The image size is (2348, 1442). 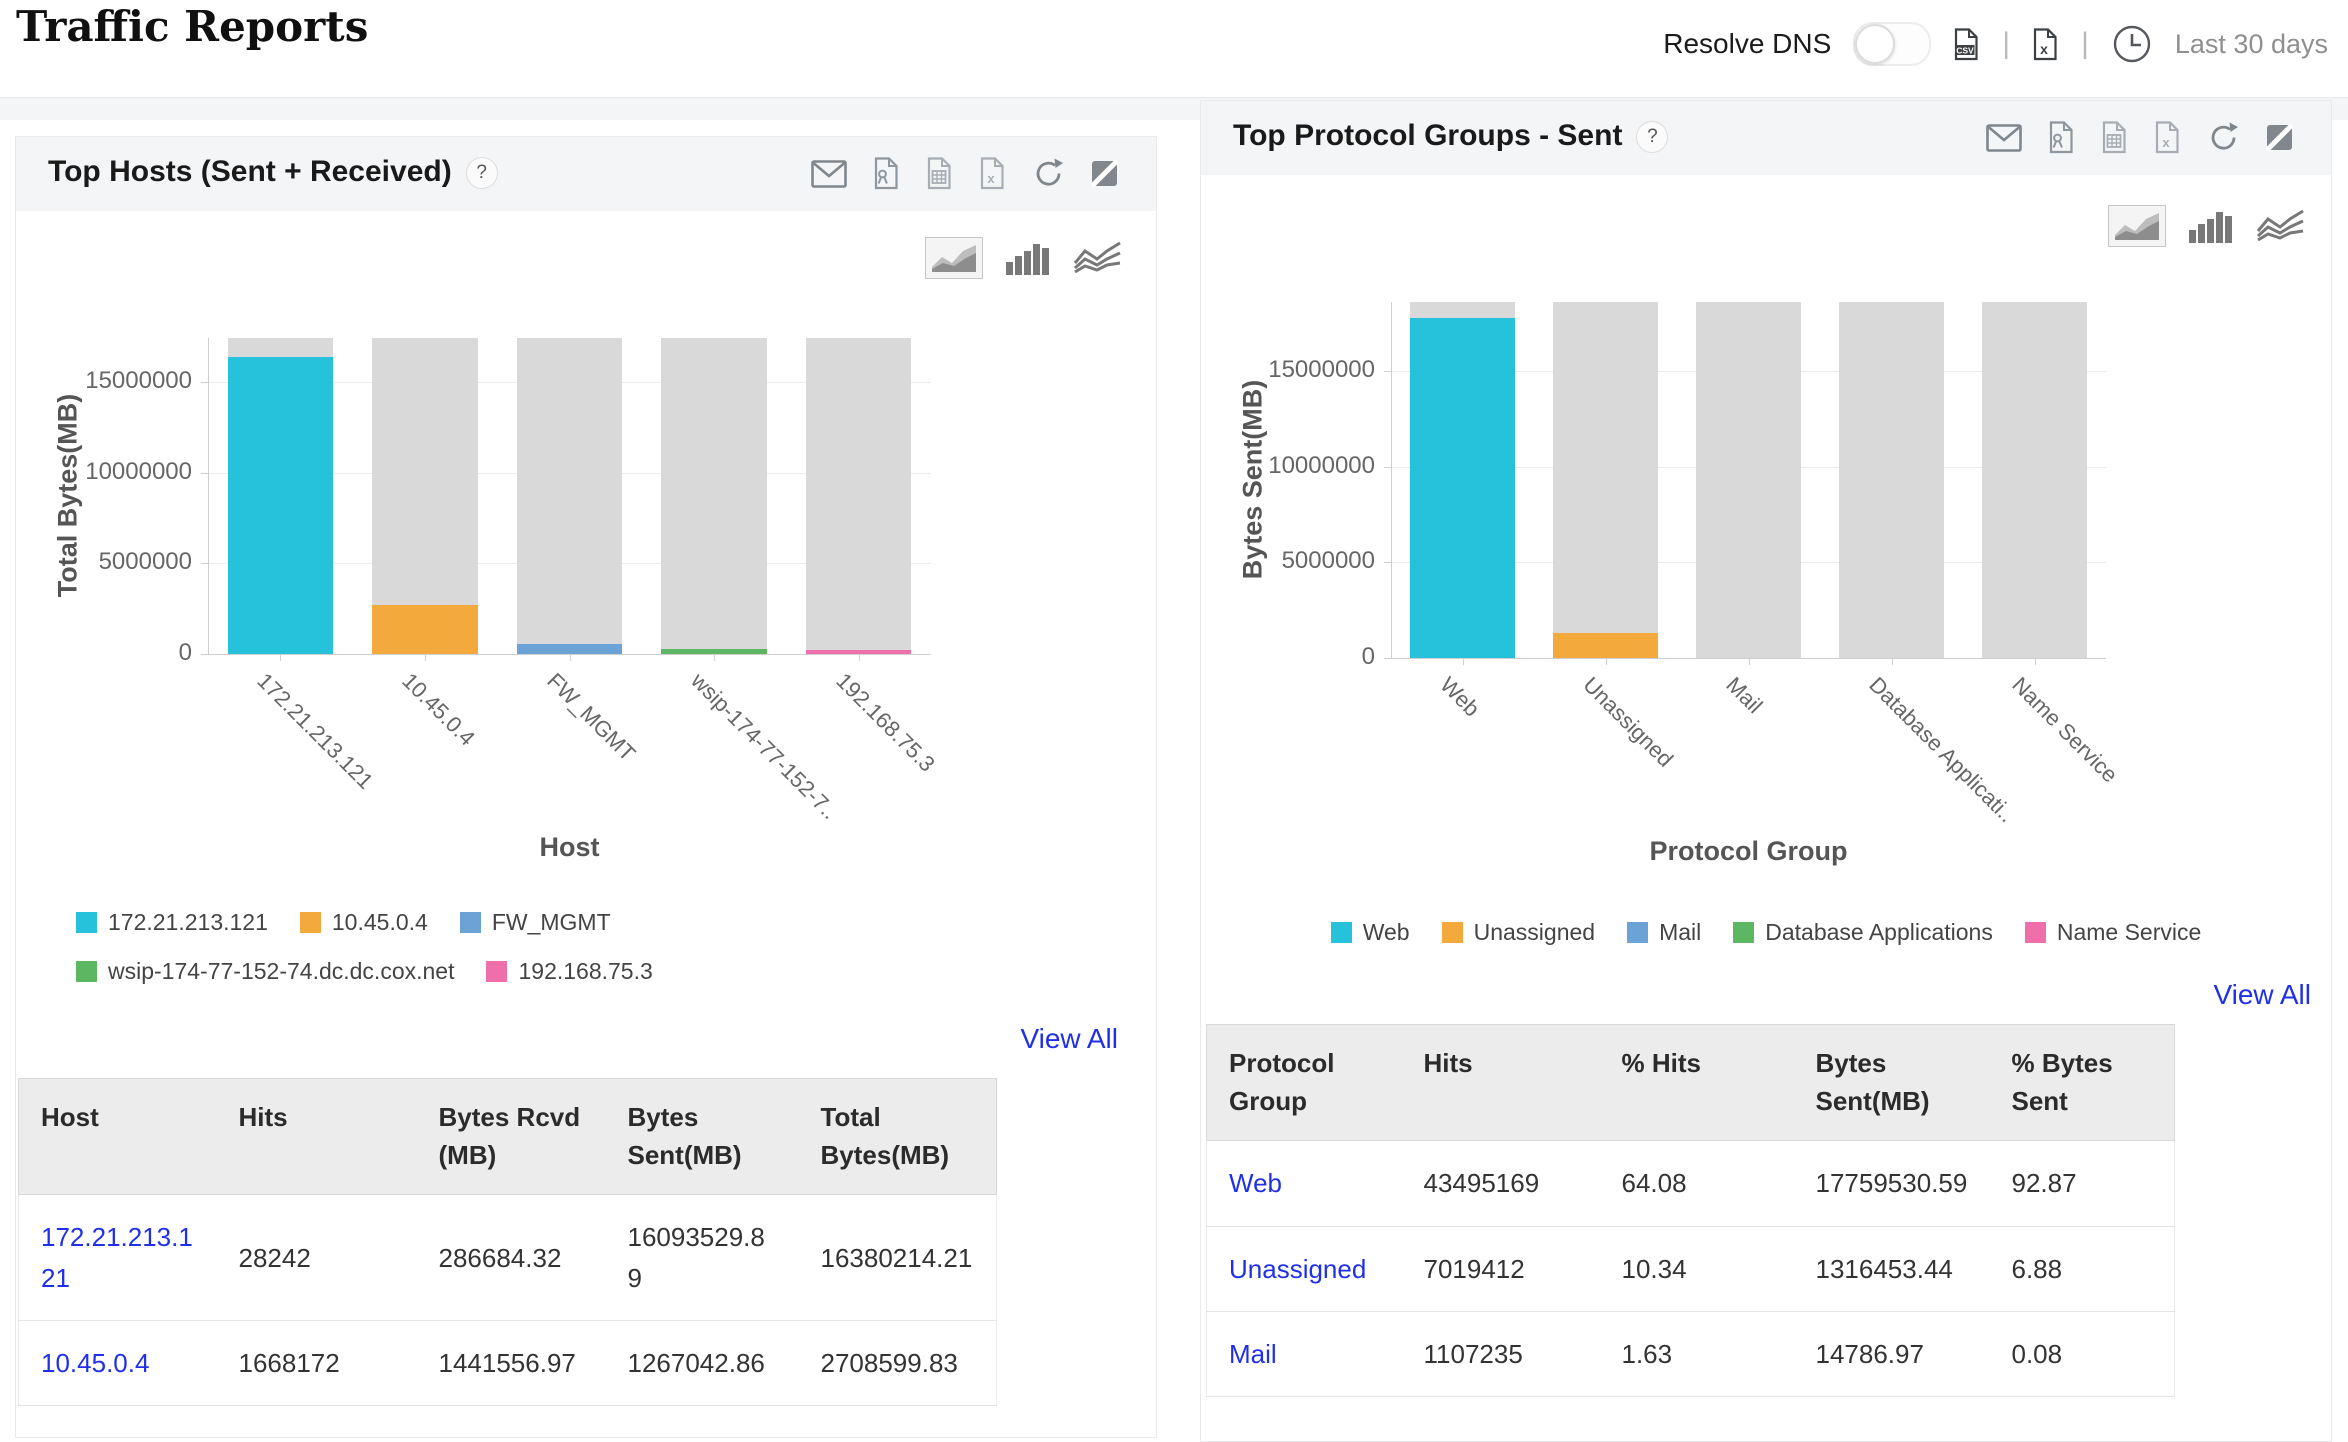 What do you see at coordinates (1459, 697) in the screenshot?
I see `x-axis-label: Web` at bounding box center [1459, 697].